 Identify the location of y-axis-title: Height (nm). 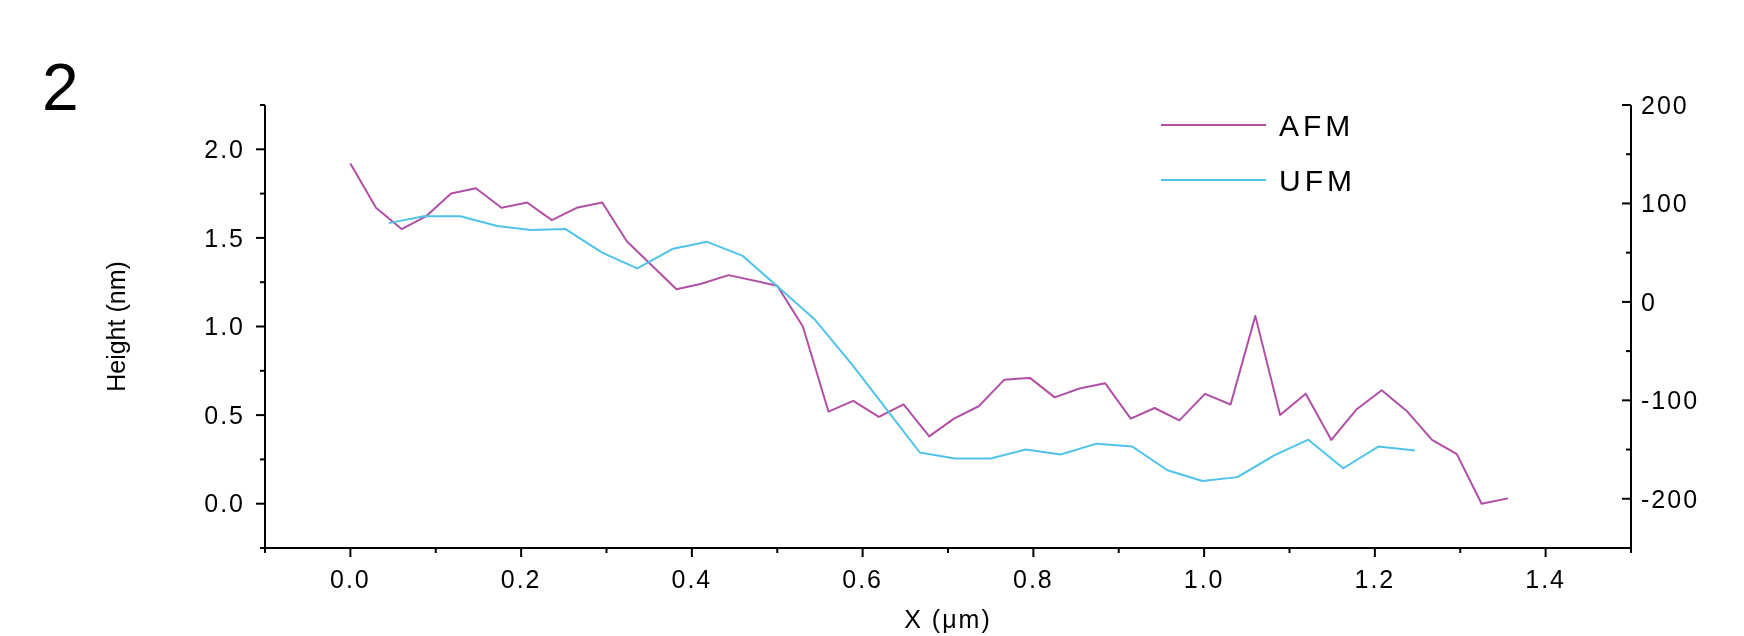
(116, 326).